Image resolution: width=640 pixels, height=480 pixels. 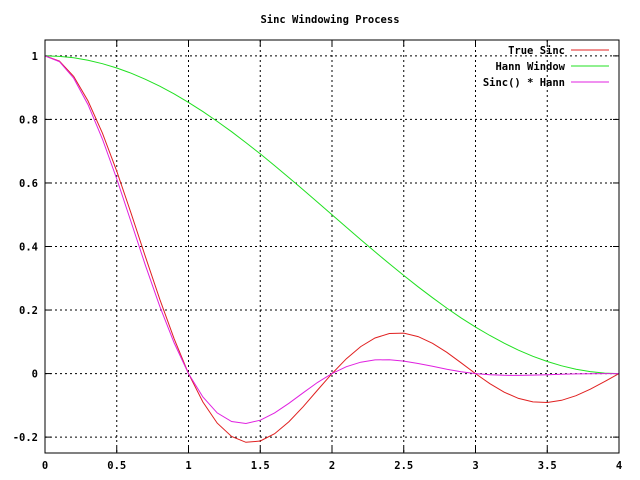 What do you see at coordinates (35, 57) in the screenshot?
I see `y-tick-label: 1` at bounding box center [35, 57].